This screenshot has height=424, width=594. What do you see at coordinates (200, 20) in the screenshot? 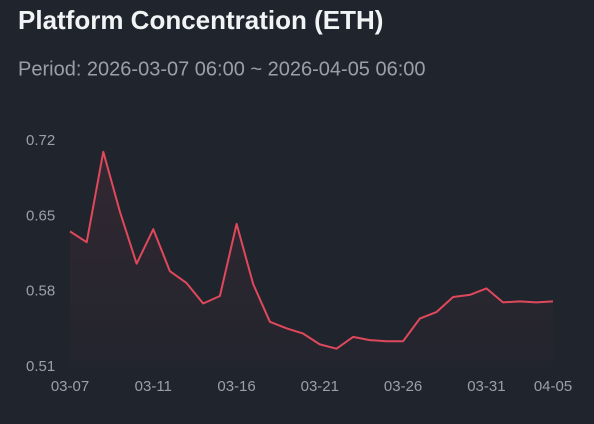
I see `chart-title: Platform Concentration (ETH)` at bounding box center [200, 20].